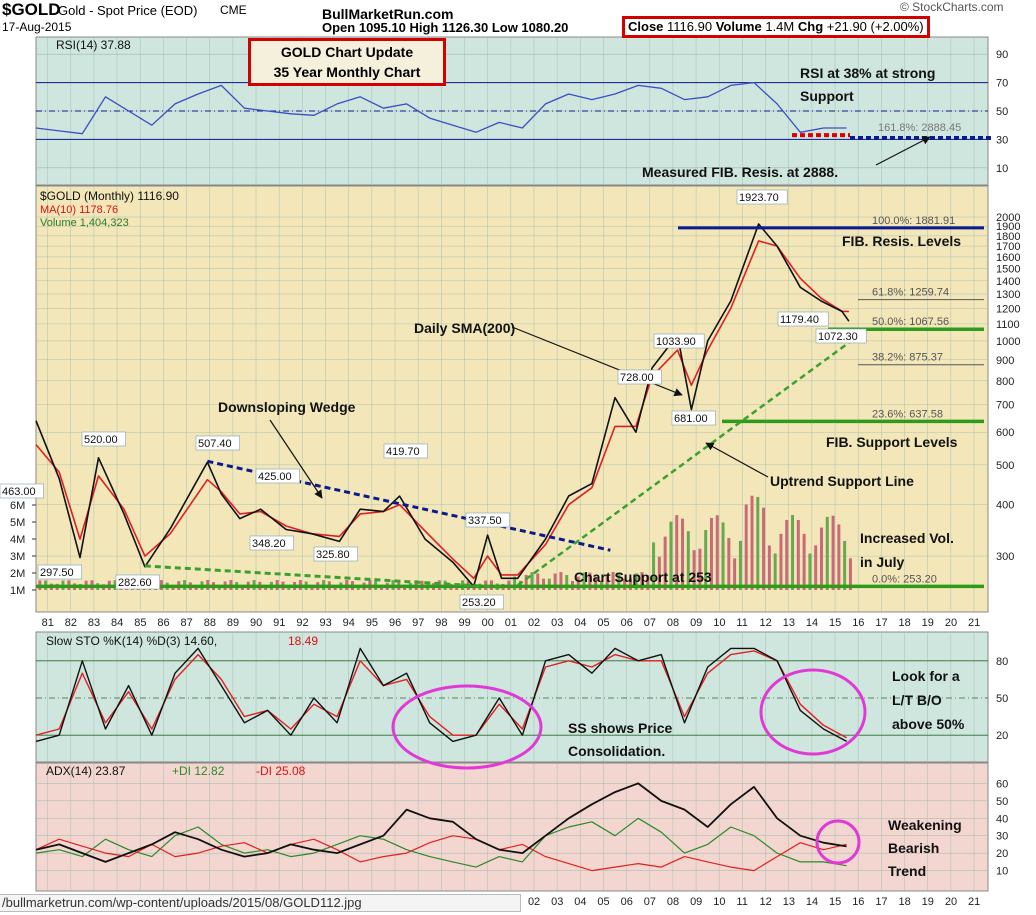 This screenshot has height=915, width=1036. Describe the element at coordinates (1002, 872) in the screenshot. I see `adx-tick-label: 10` at that location.